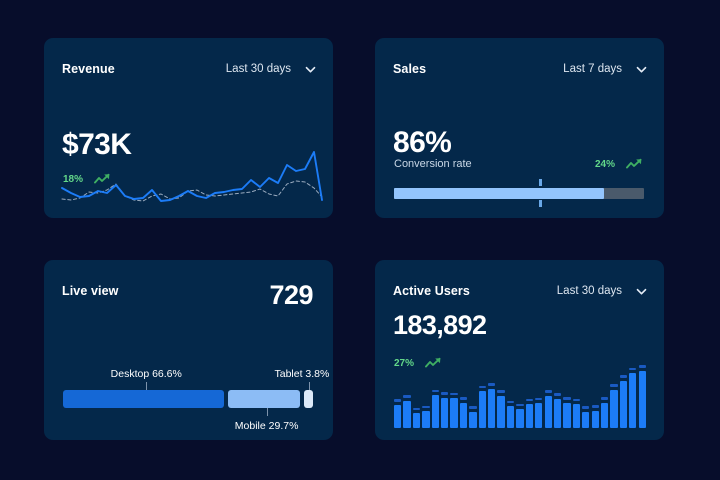 The height and width of the screenshot is (480, 720). I want to click on sales-title: Sales, so click(410, 69).